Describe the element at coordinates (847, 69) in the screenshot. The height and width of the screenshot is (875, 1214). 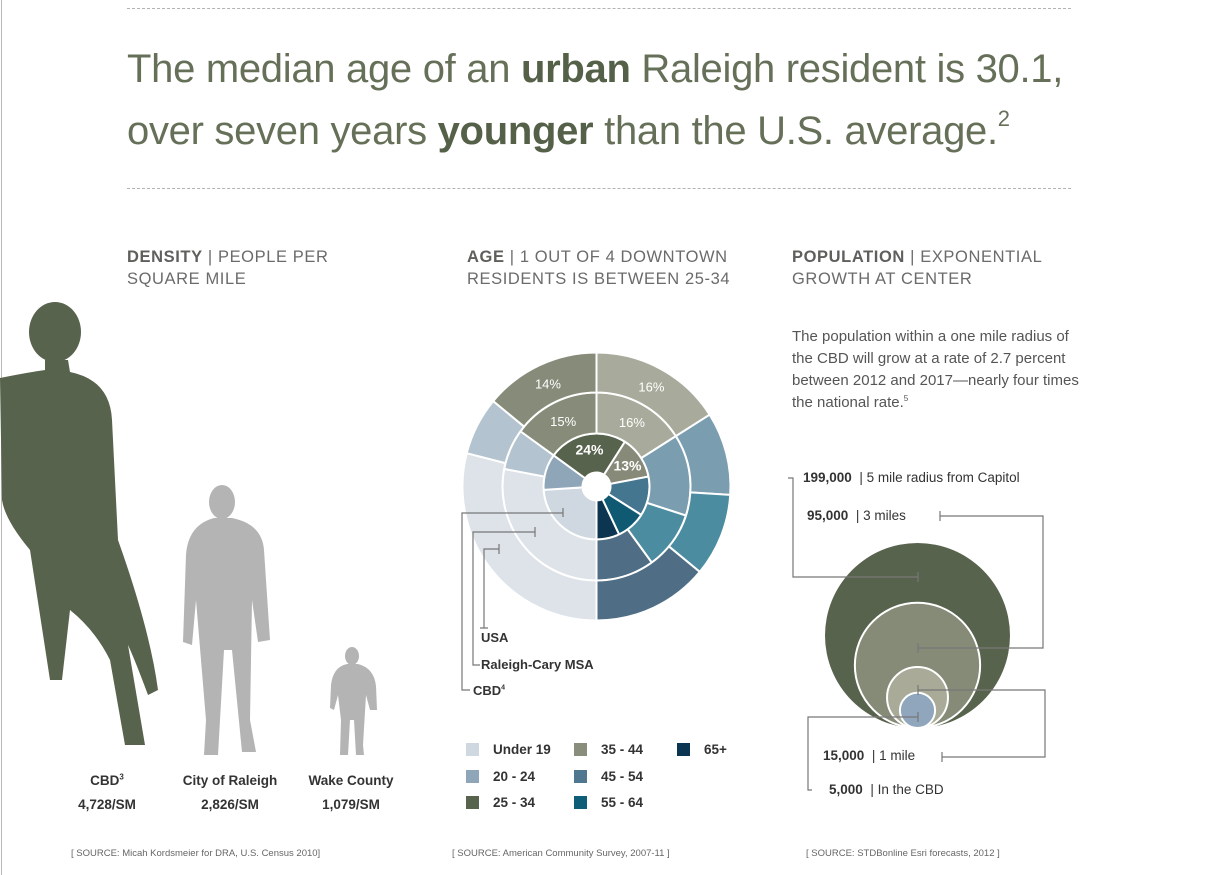
I see `headline-text: Raleigh resident is 30.1,` at that location.